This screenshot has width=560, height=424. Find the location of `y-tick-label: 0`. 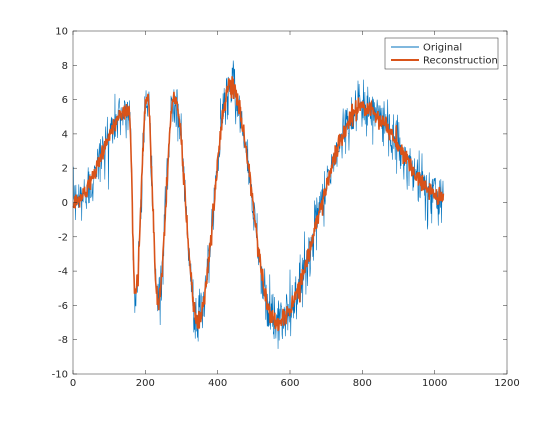

y-tick-label: 0 is located at coordinates (65, 203).